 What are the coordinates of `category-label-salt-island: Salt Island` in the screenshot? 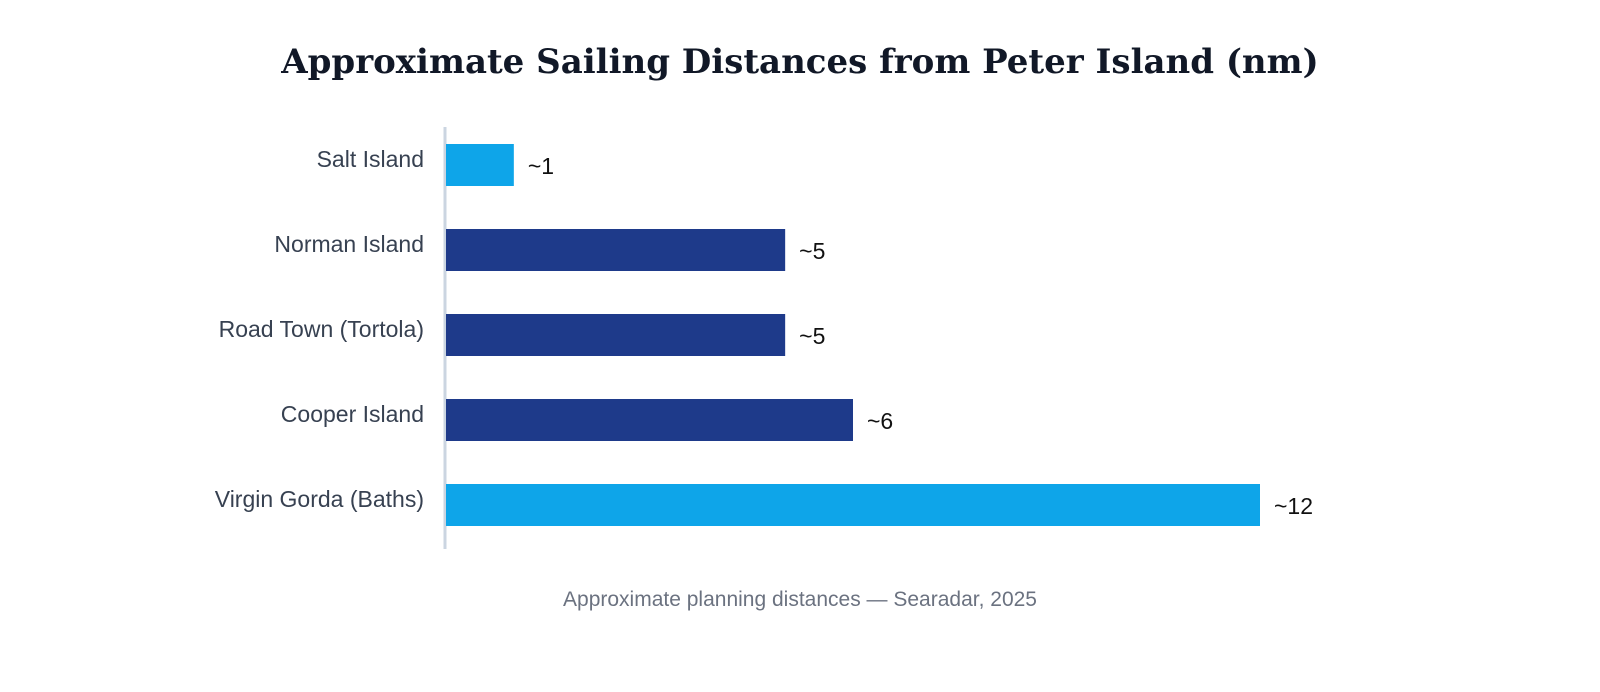 It's located at (370, 159).